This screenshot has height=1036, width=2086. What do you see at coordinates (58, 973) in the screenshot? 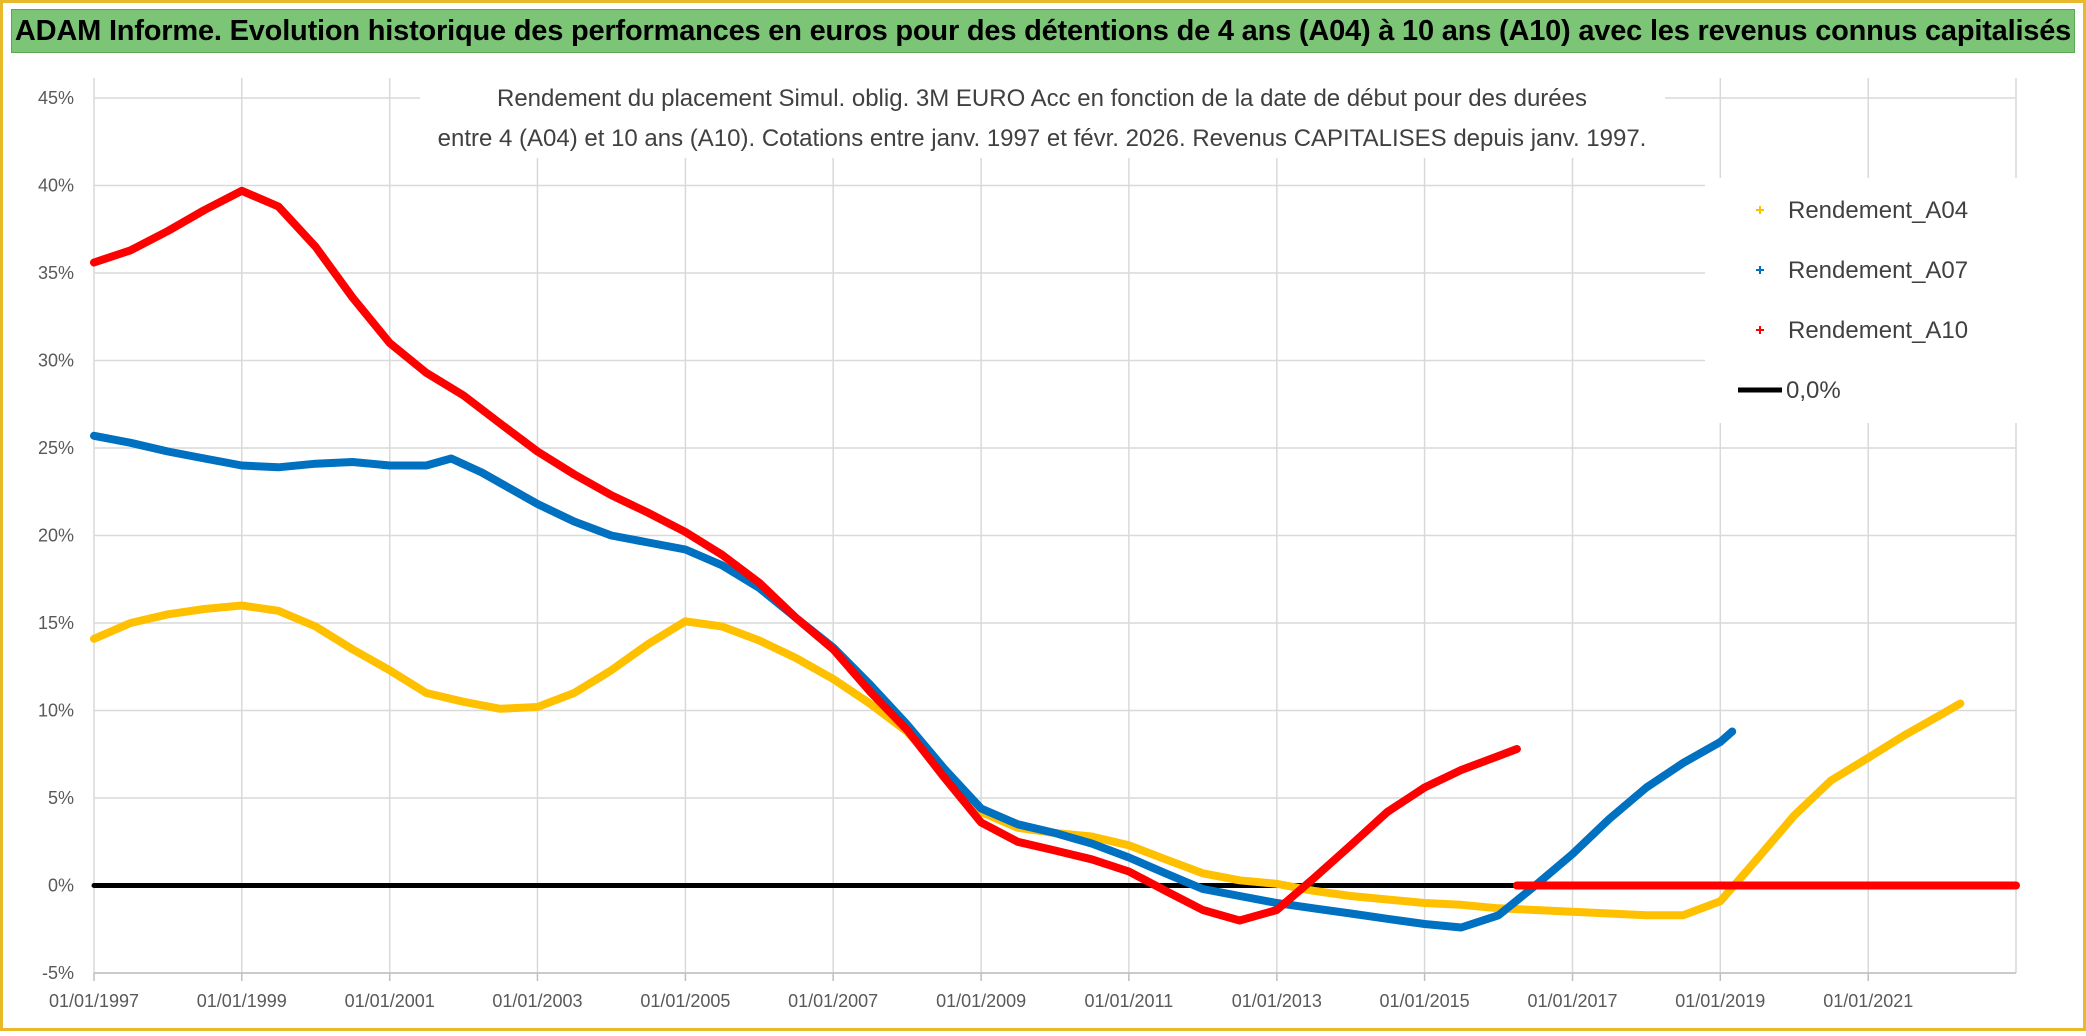
I see `y-tick-label: -5%` at bounding box center [58, 973].